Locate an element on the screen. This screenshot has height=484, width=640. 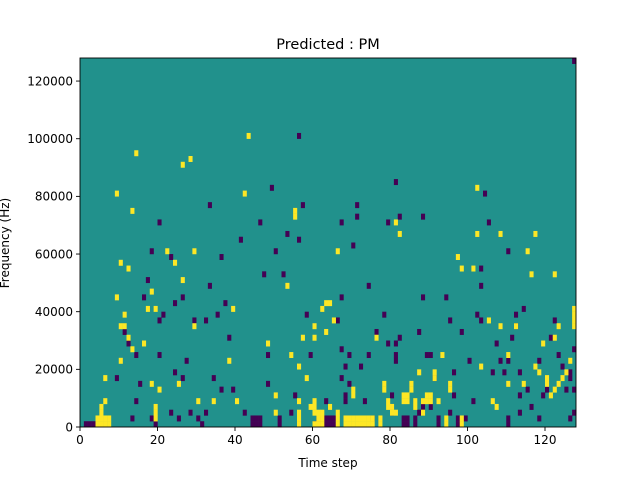
y-axis: 0 20000 40000 60000 80000 100000 120000 is located at coordinates (53, 254).